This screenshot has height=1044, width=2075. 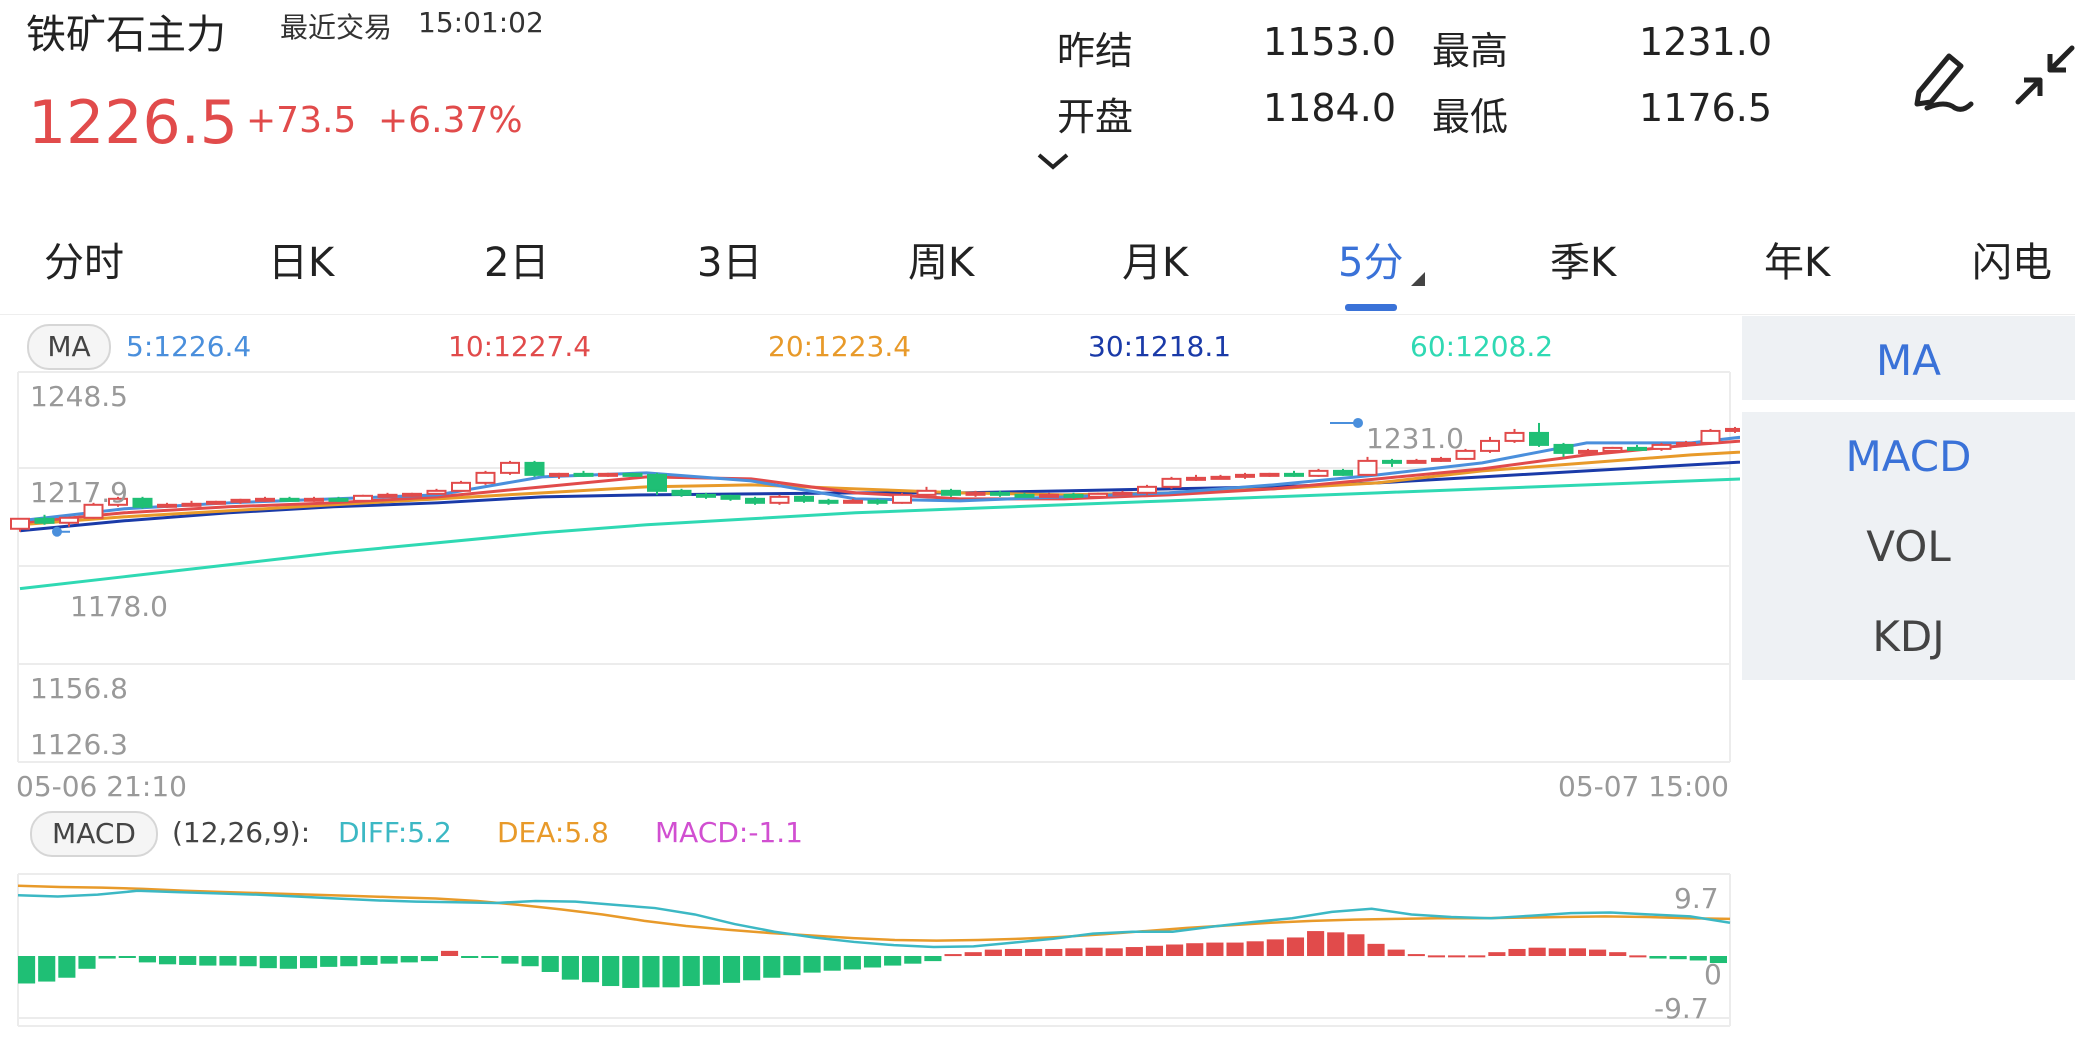 I want to click on stat-value-open: 1184.0, so click(x=1329, y=108).